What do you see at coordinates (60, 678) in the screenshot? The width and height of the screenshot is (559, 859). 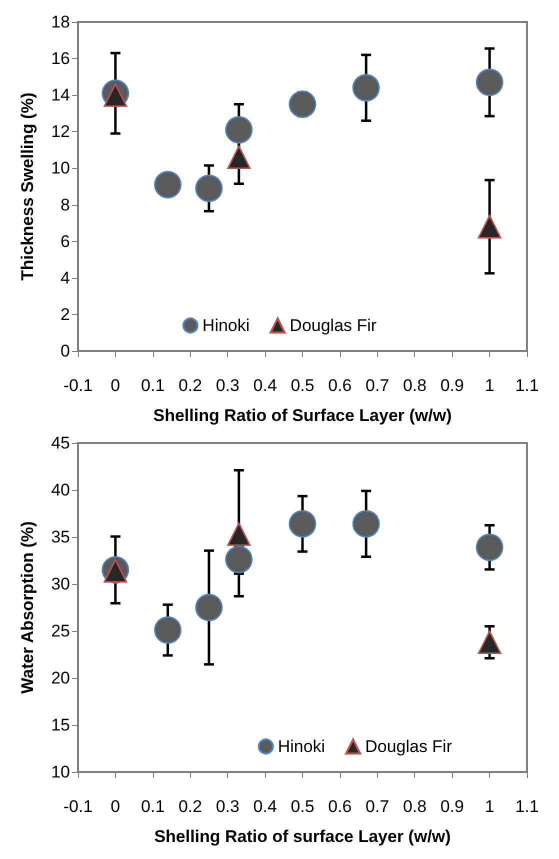 I see `y-tick-label: 20` at bounding box center [60, 678].